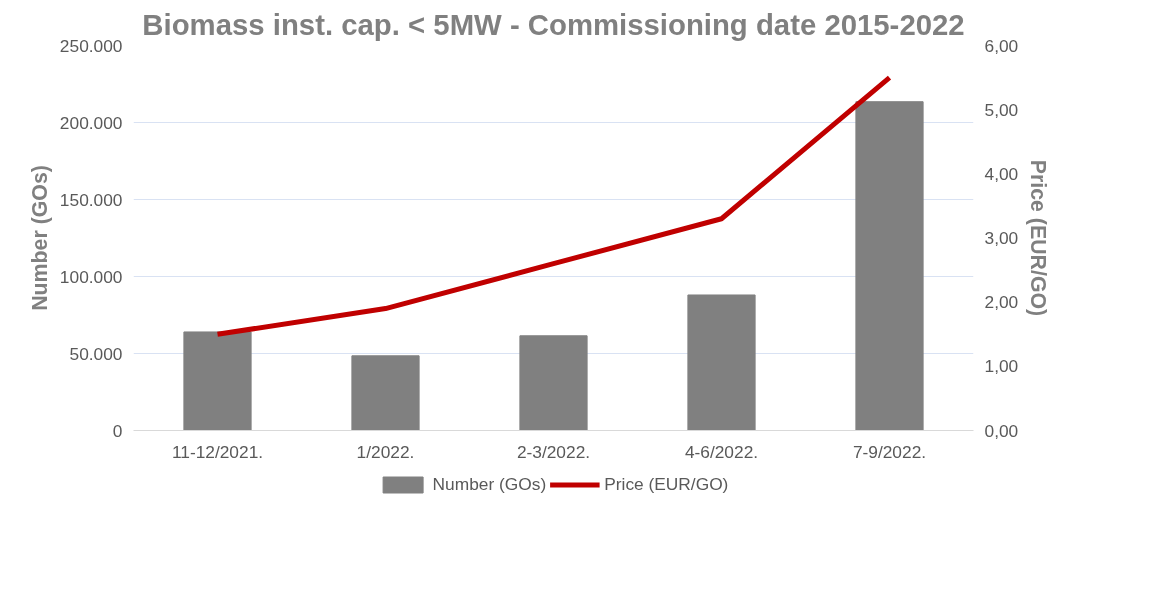  What do you see at coordinates (39, 238) in the screenshot?
I see `y-axis-title: Number (GOs)` at bounding box center [39, 238].